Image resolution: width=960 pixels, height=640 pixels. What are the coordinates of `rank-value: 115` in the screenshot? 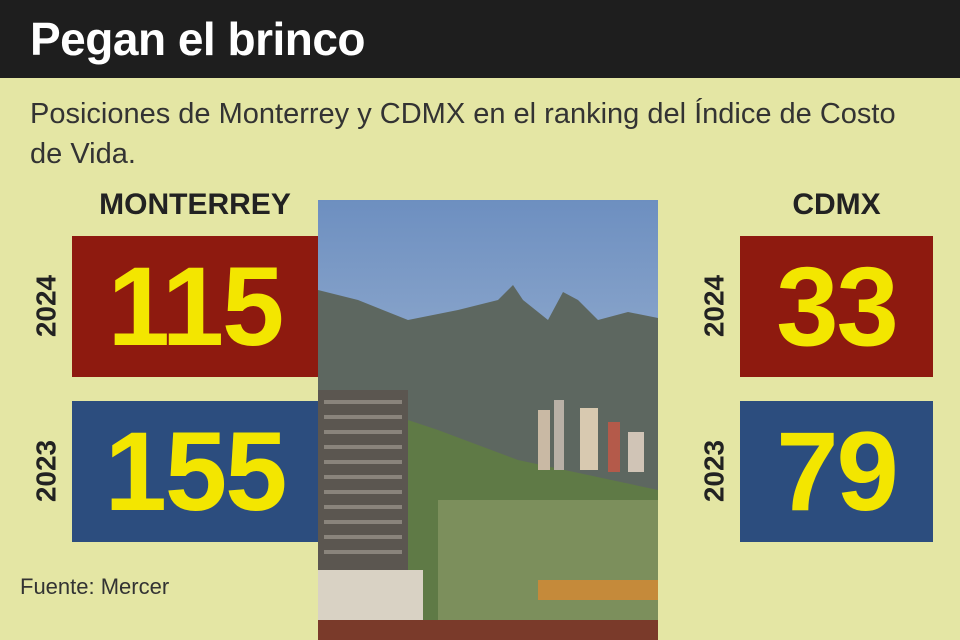 It's located at (196, 306).